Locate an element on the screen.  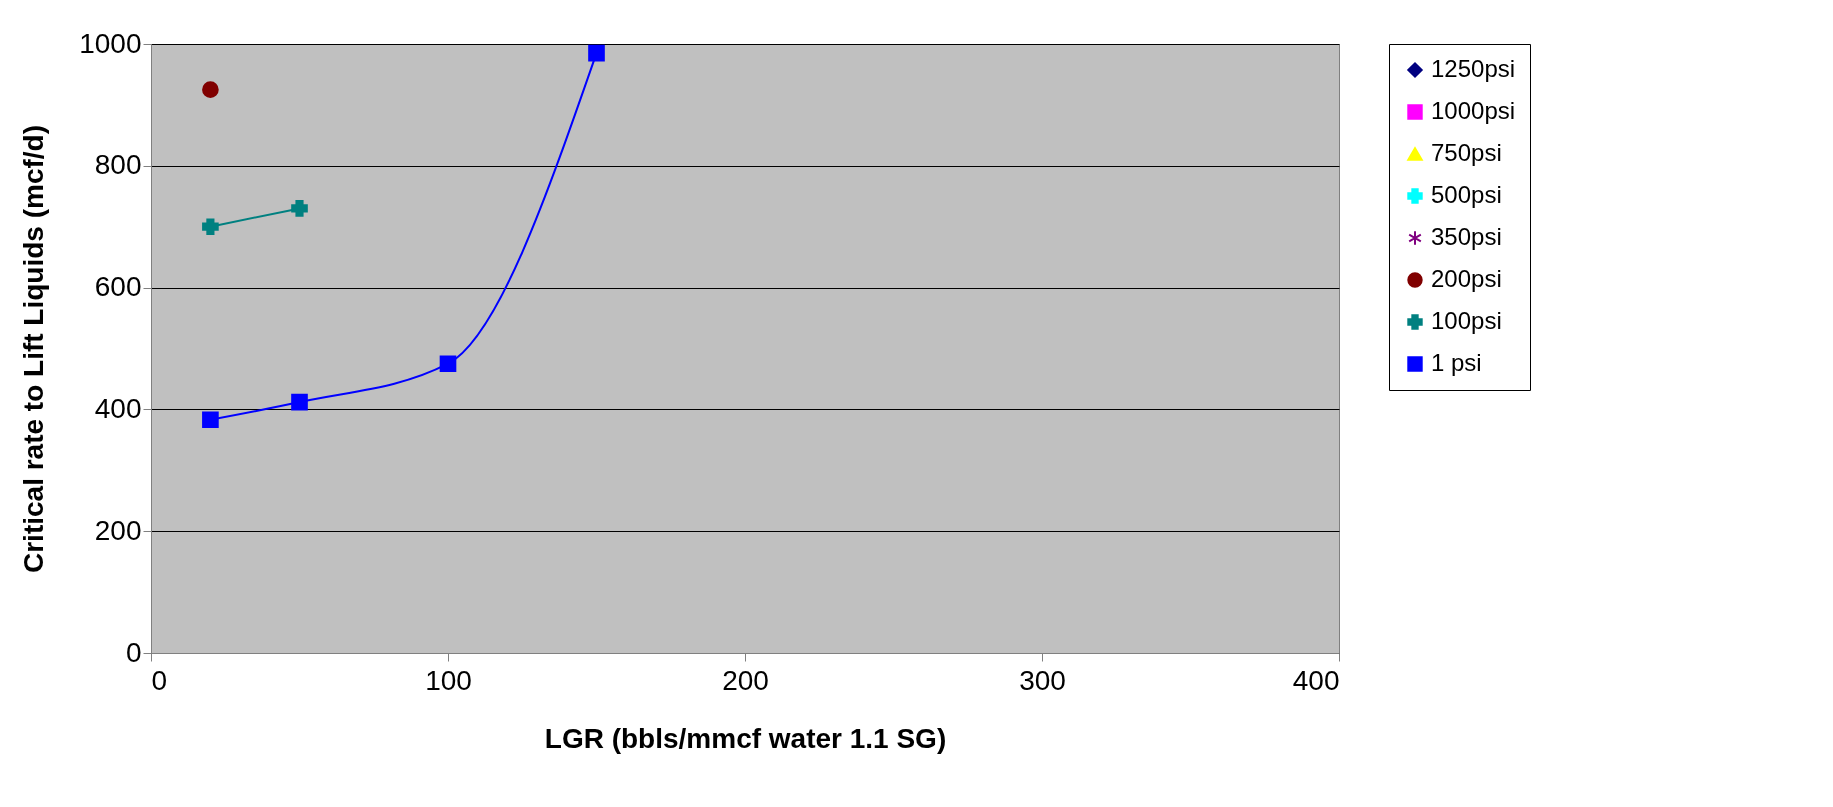
y-axis-title: Critical rate to Lift Liquids (mcf/d) is located at coordinates (34, 349).